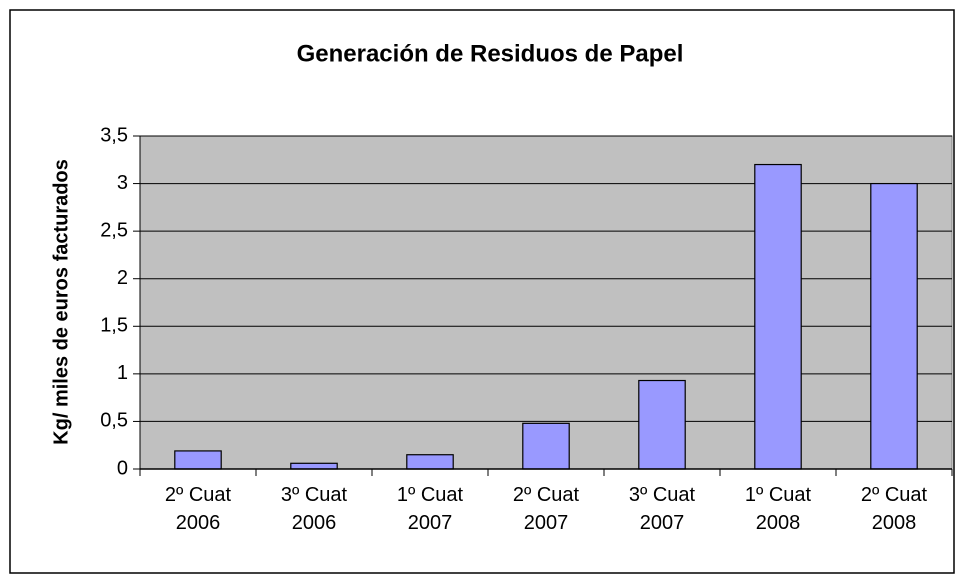 The height and width of the screenshot is (576, 957). Describe the element at coordinates (662, 509) in the screenshot. I see `x-tick-label: 3º Cuat 2007` at that location.